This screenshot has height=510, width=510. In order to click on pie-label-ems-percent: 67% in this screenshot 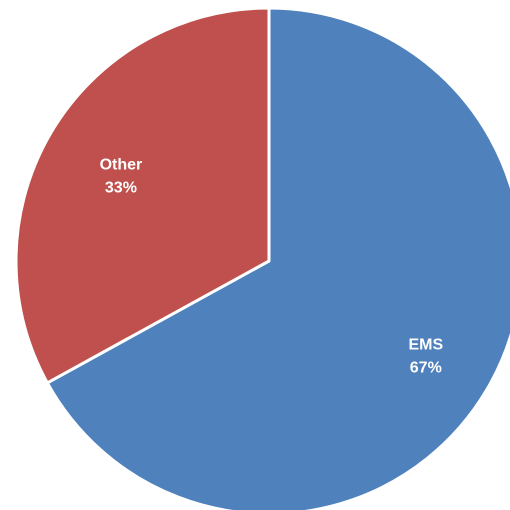, I will do `click(426, 368)`.